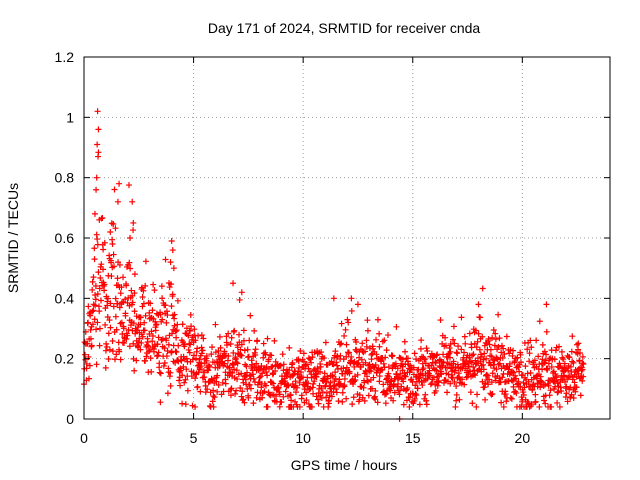 The height and width of the screenshot is (480, 640). Describe the element at coordinates (344, 465) in the screenshot. I see `x-axis-label: GPS time / hours` at that location.